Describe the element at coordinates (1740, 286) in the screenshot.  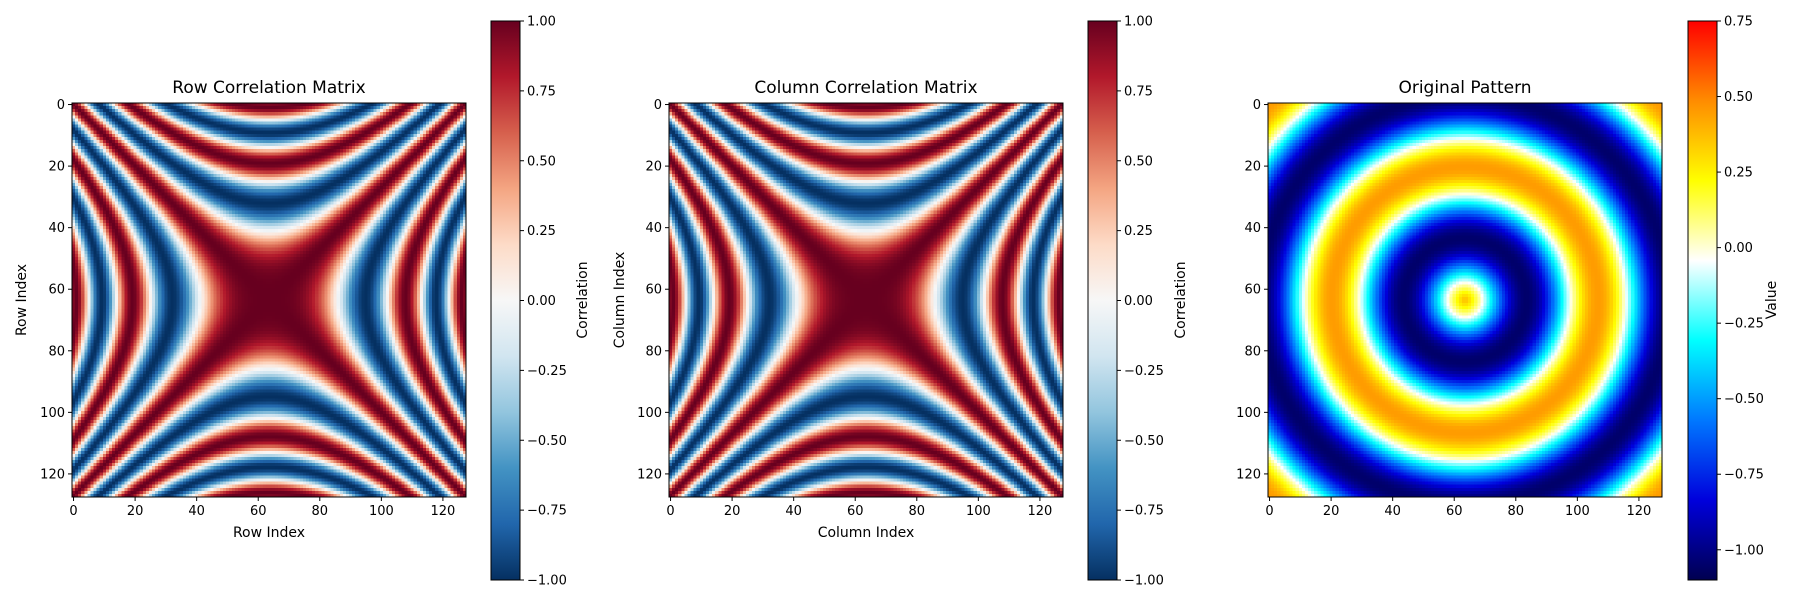
I see `colorbar-ticks: 0.75 0.50 0.25 0.00 −0.25 −0.50 −0.75 −1.00` at that location.